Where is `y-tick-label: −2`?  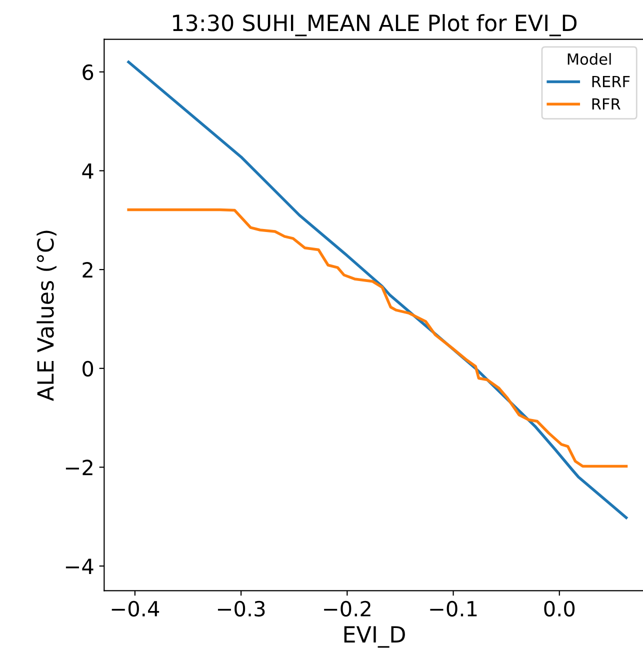
y-tick-label: −2 is located at coordinates (79, 468).